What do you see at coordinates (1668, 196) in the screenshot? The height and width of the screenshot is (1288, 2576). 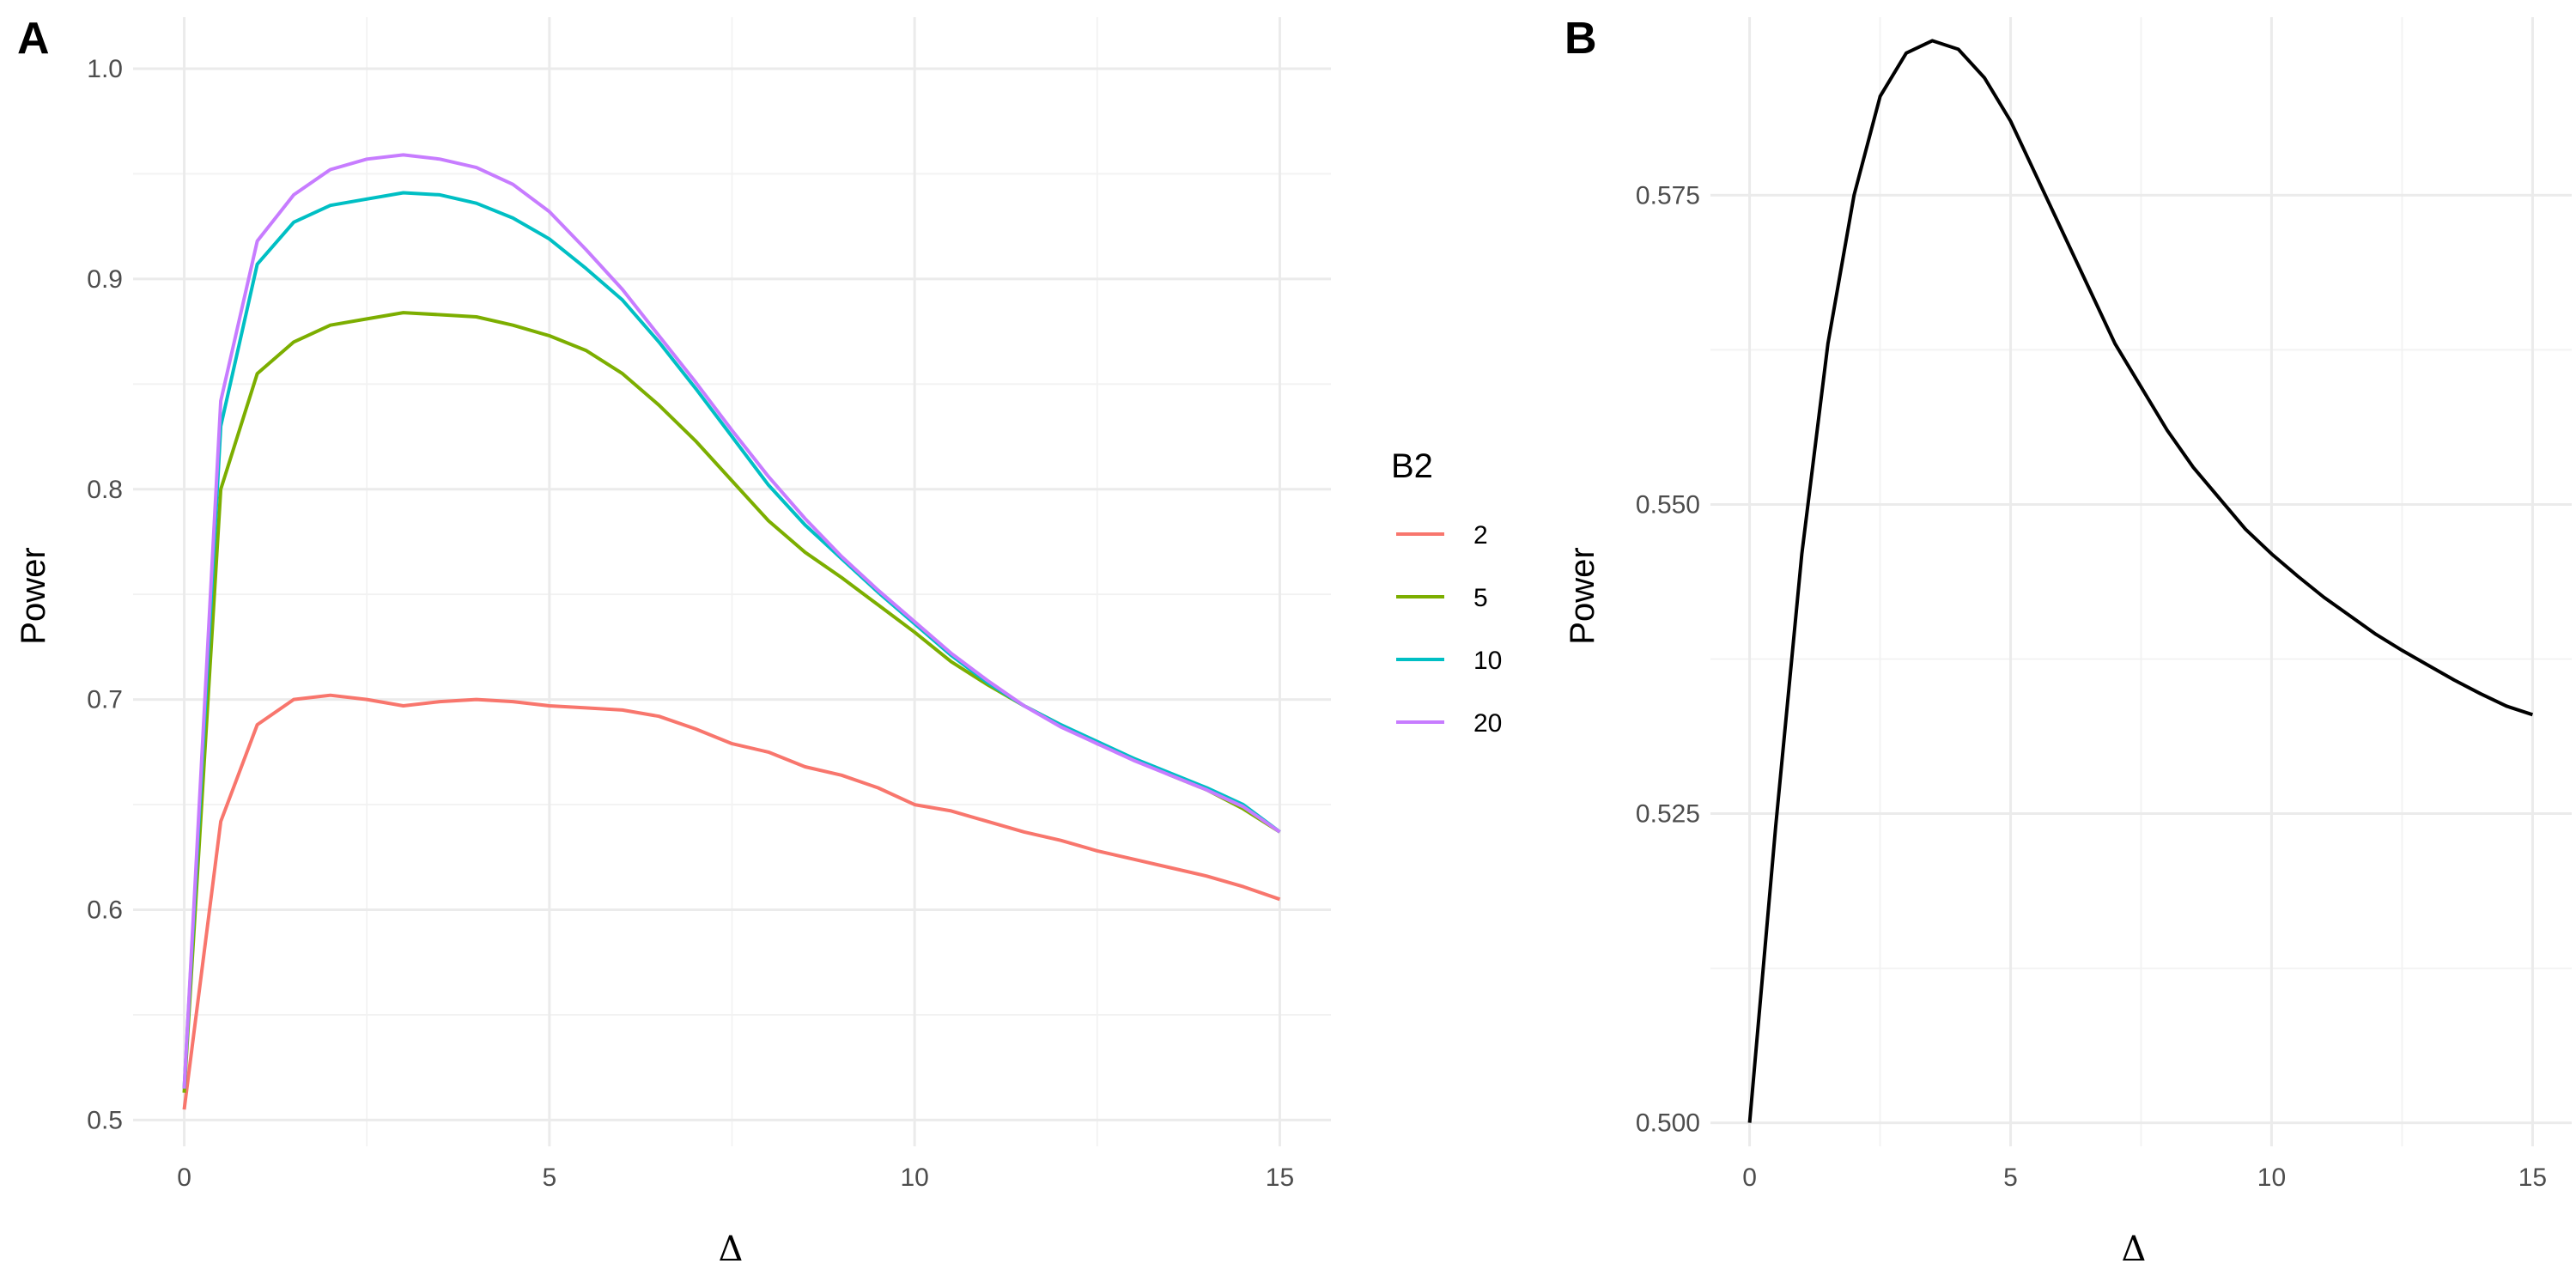 I see `y-tick-label: 0.575` at bounding box center [1668, 196].